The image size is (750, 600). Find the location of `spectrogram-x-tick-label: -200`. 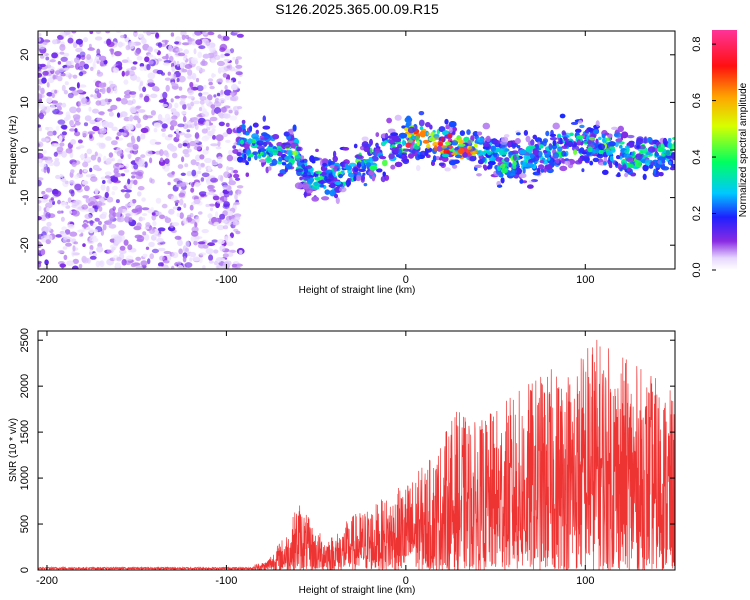

spectrogram-x-tick-label: -200 is located at coordinates (47, 280).